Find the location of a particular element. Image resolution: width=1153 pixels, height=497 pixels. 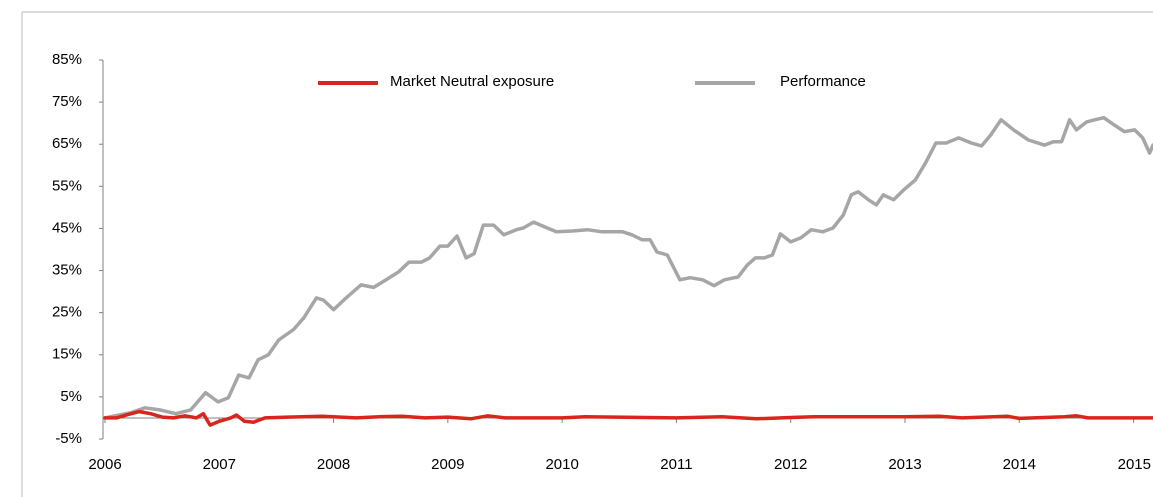

legend-label: Performance is located at coordinates (823, 81).